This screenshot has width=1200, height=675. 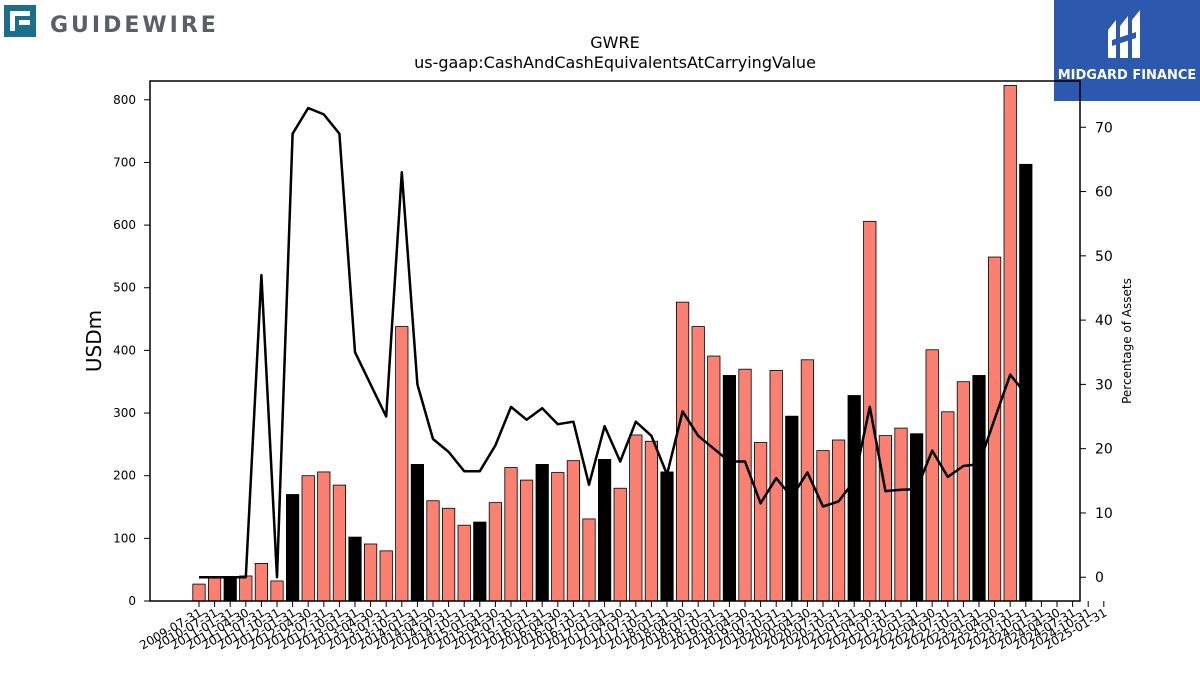 What do you see at coordinates (132, 601) in the screenshot?
I see `y-tick-label: 0` at bounding box center [132, 601].